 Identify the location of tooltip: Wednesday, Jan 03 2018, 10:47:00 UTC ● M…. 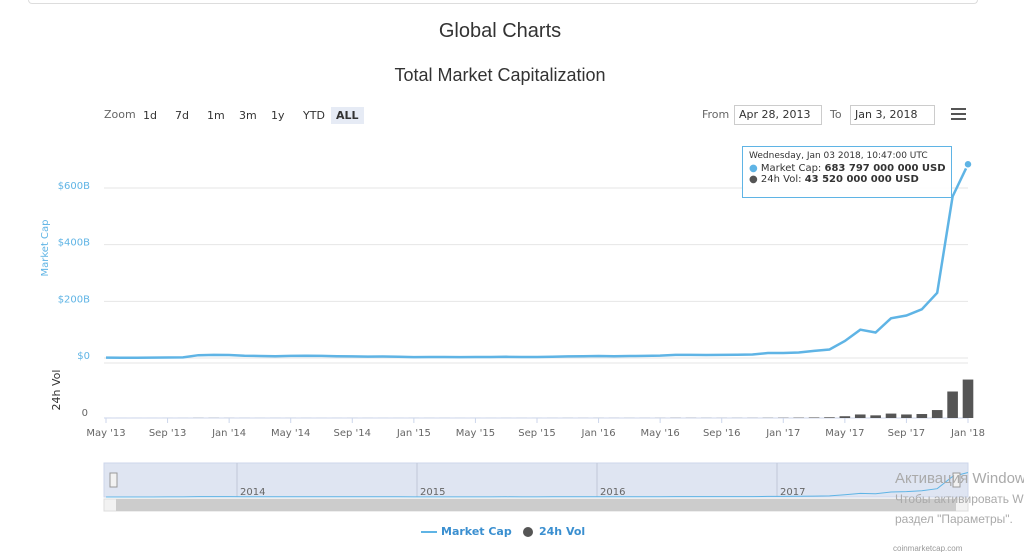
(847, 172).